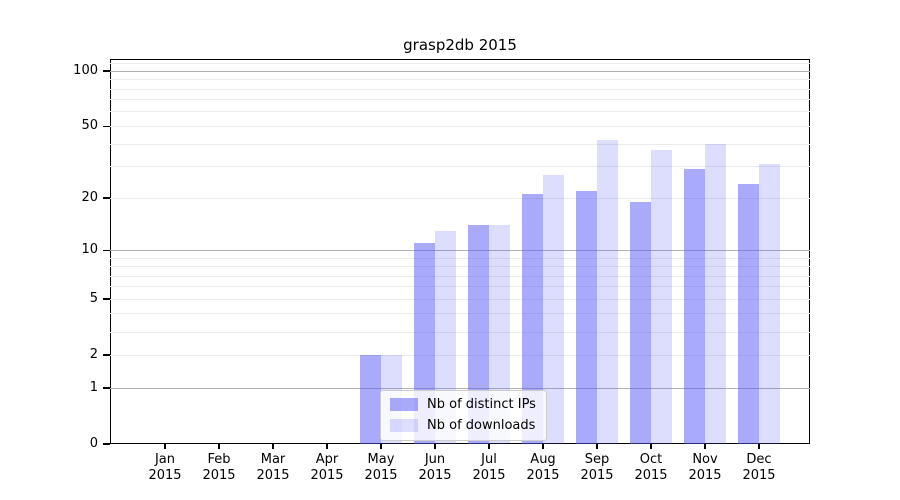  Describe the element at coordinates (219, 446) in the screenshot. I see `x-tick-mark-feb` at that location.